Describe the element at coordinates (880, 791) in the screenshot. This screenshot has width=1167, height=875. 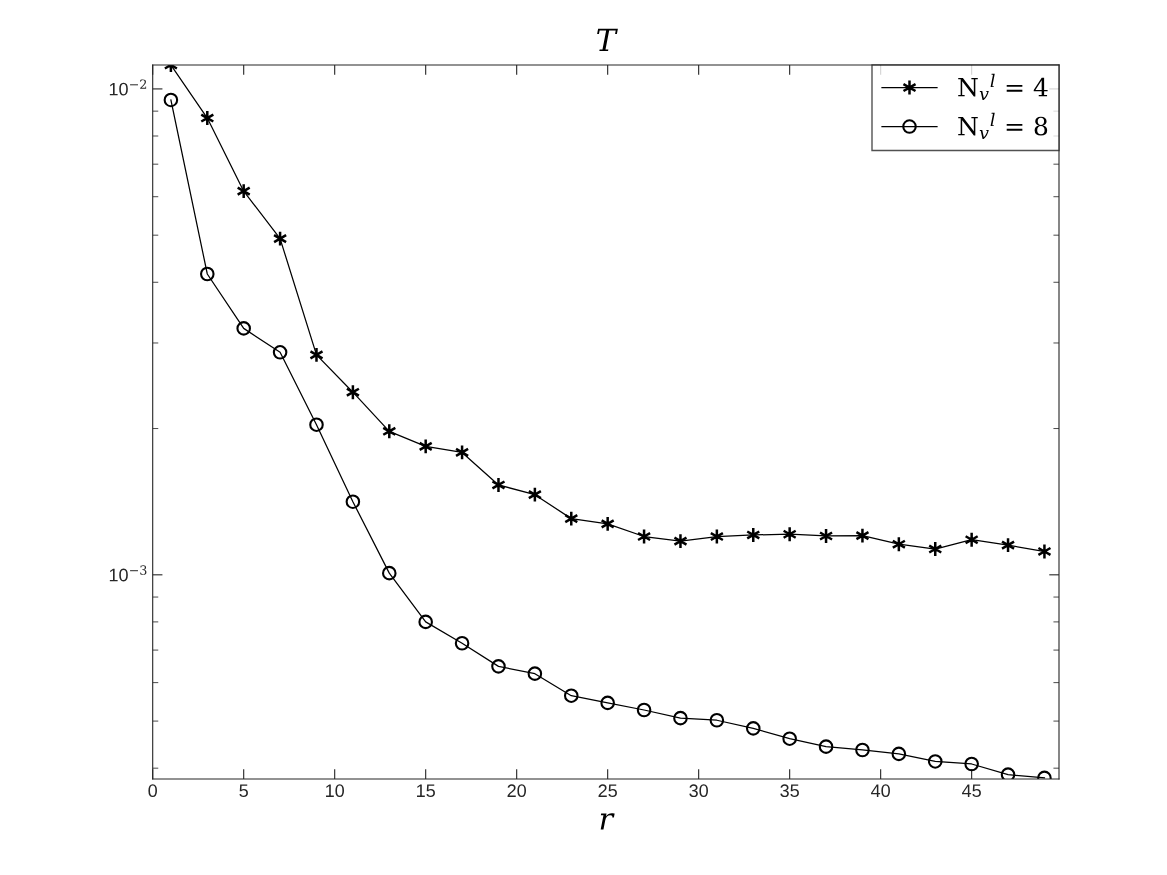
I see `x-tick-label: 40` at that location.